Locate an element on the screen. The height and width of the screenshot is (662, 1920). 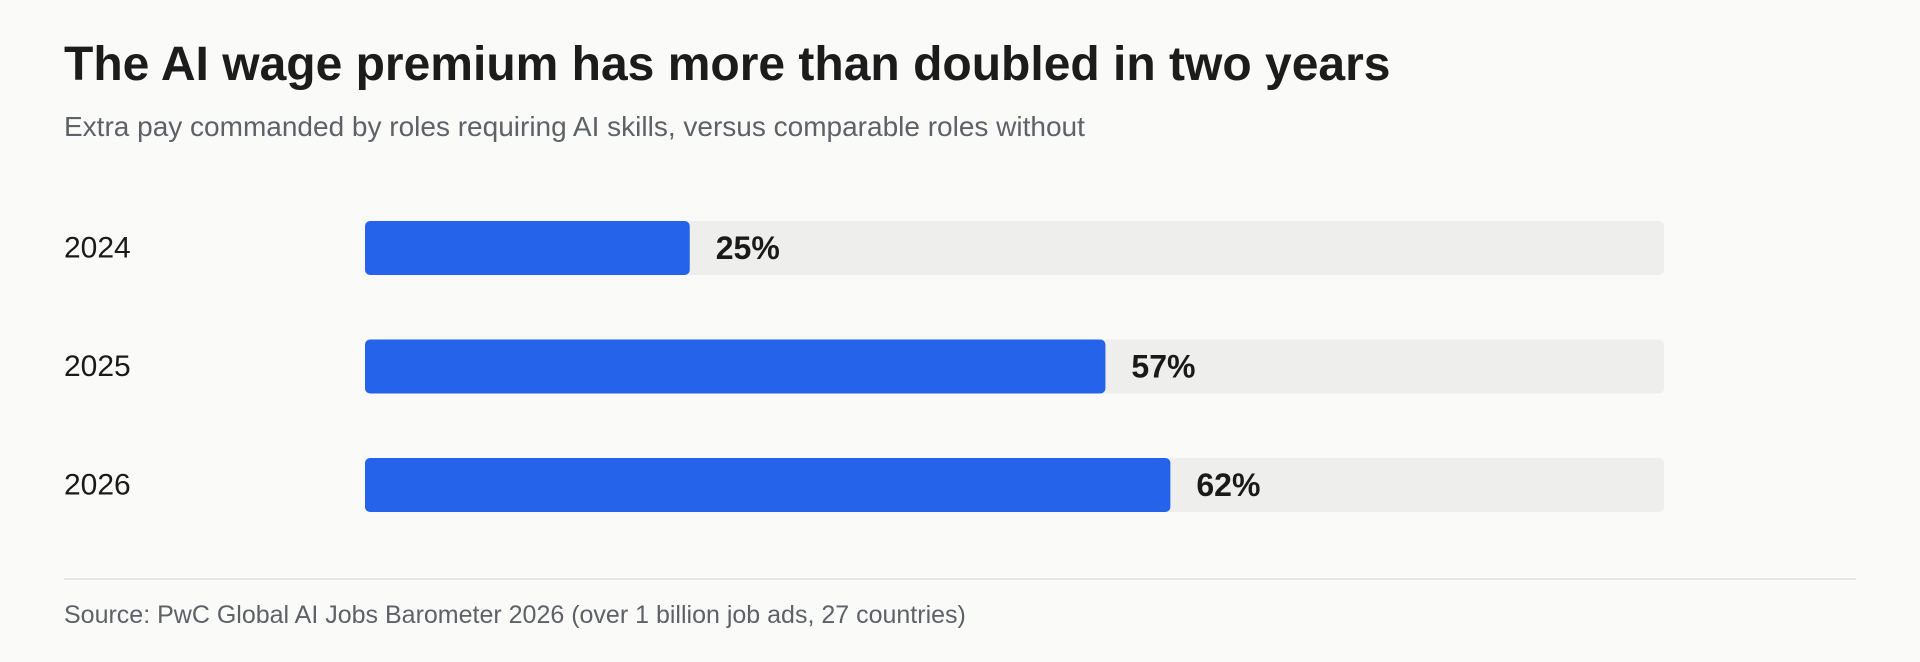
category-label: 2025 is located at coordinates (97, 366).